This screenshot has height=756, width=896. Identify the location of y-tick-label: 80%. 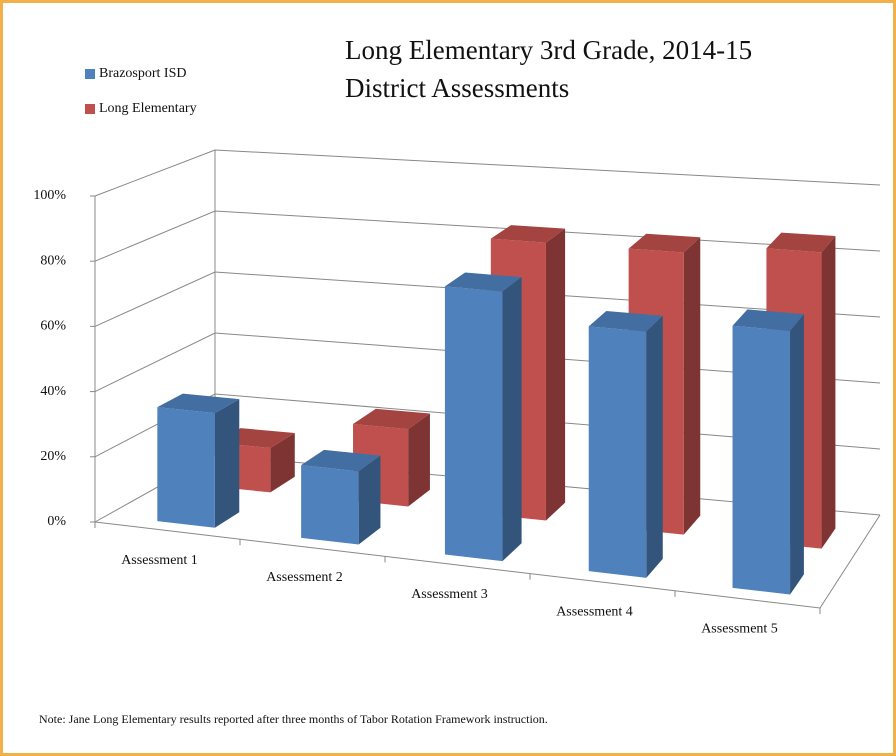
(53, 260).